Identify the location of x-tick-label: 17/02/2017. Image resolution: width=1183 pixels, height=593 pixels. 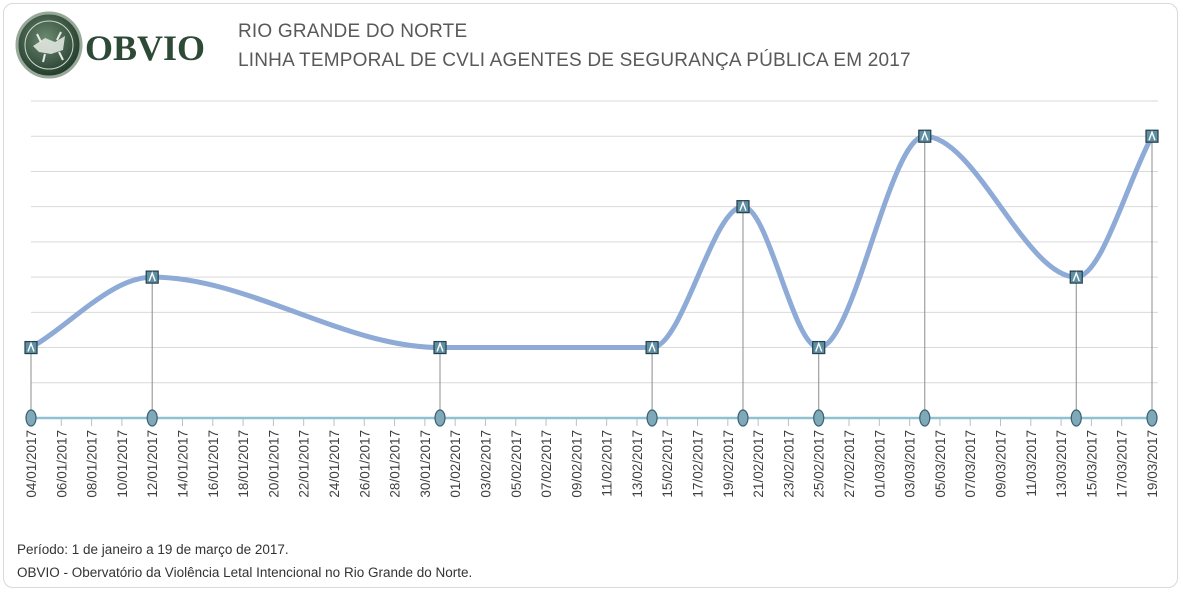
(698, 464).